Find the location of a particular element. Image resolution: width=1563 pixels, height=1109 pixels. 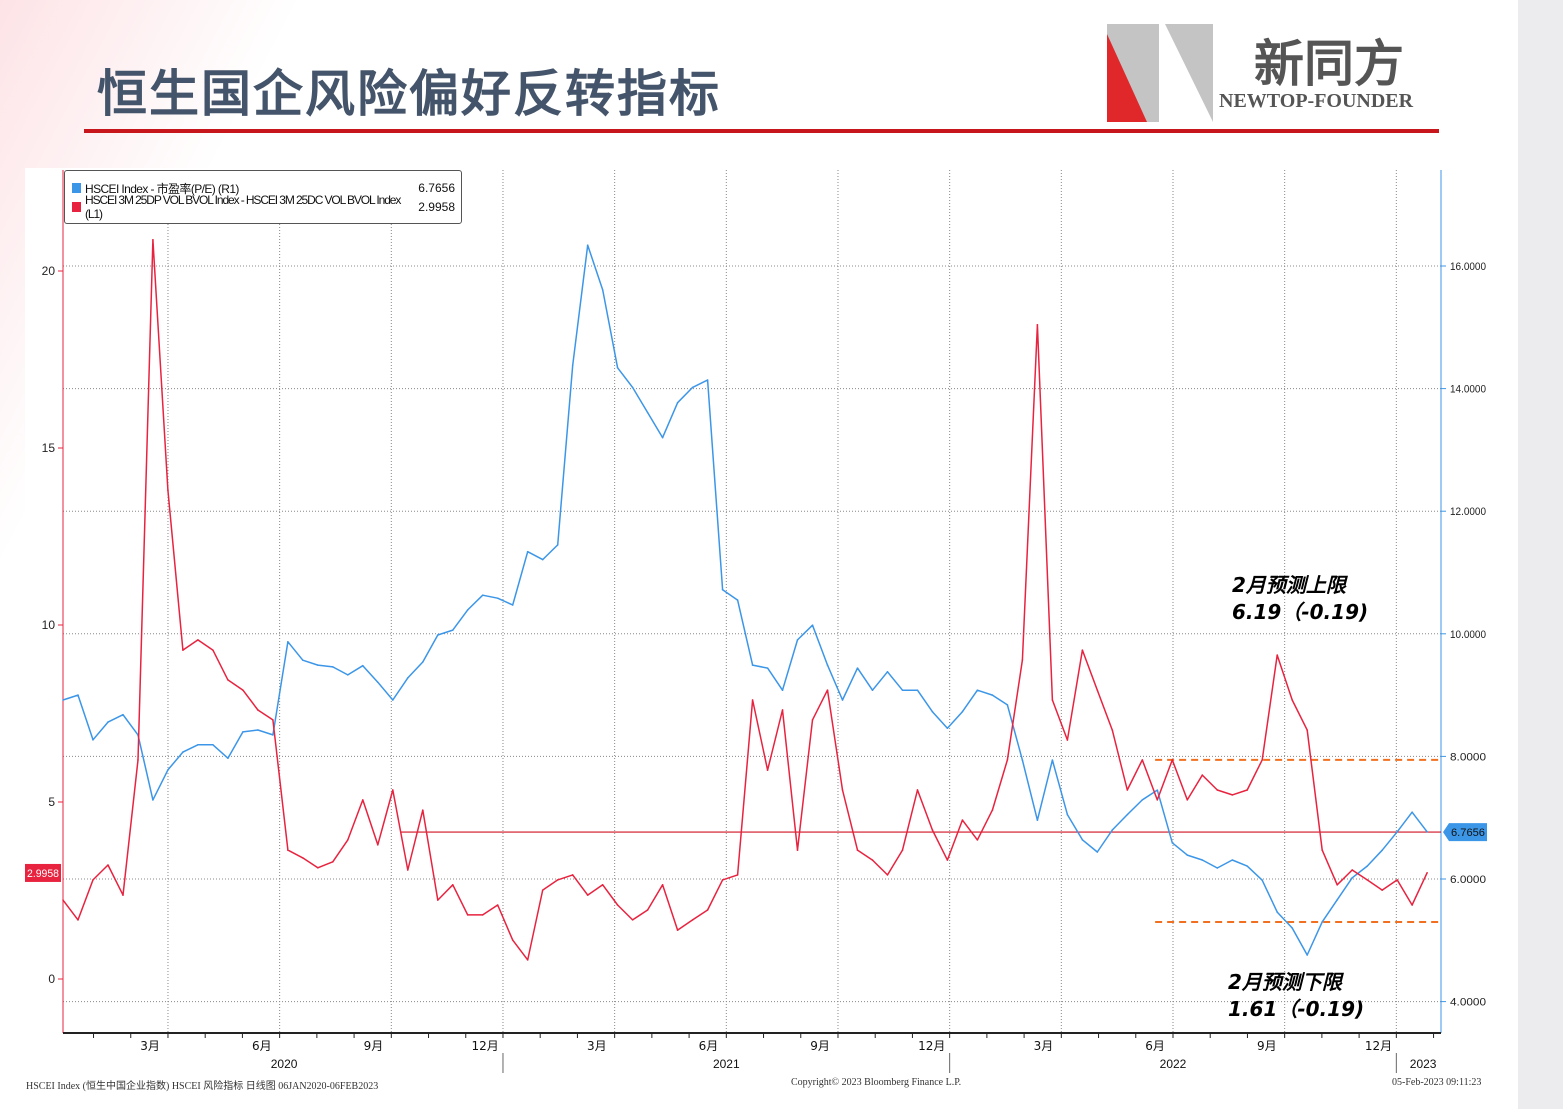

right-last-value-tag is located at coordinates (1465, 832).